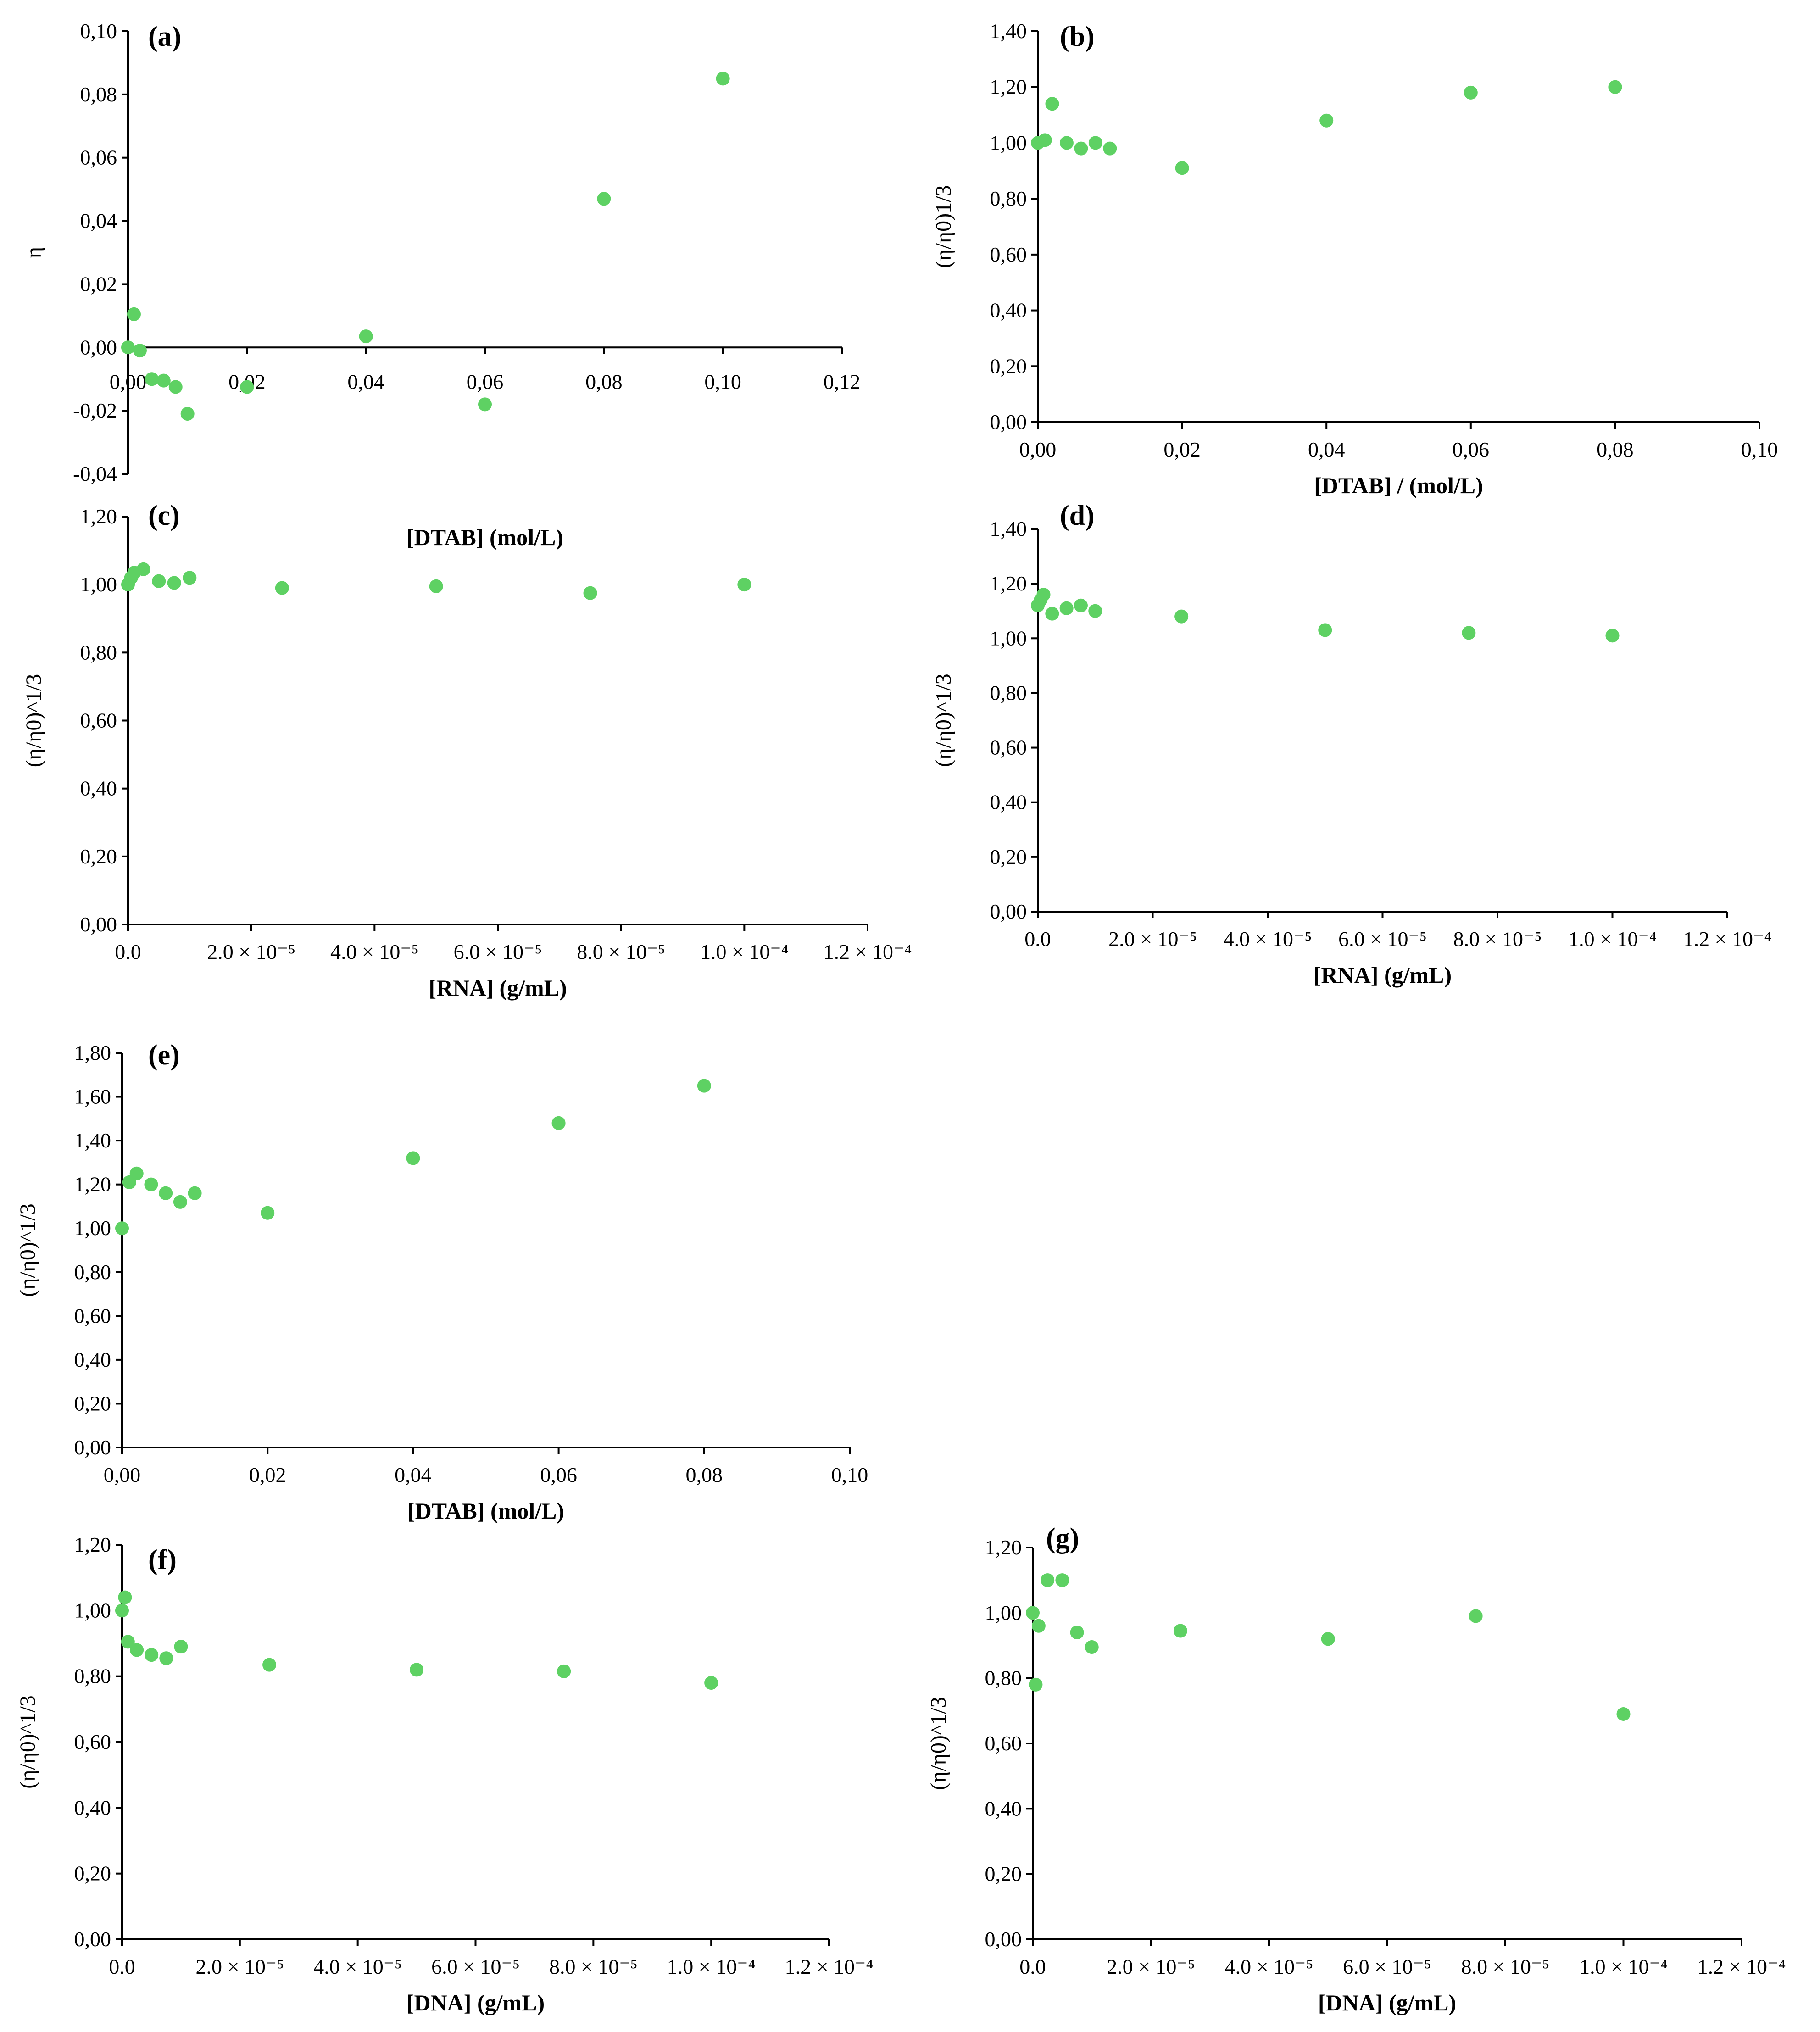 The width and height of the screenshot is (1820, 2032). What do you see at coordinates (164, 36) in the screenshot?
I see `panel-label: (a)` at bounding box center [164, 36].